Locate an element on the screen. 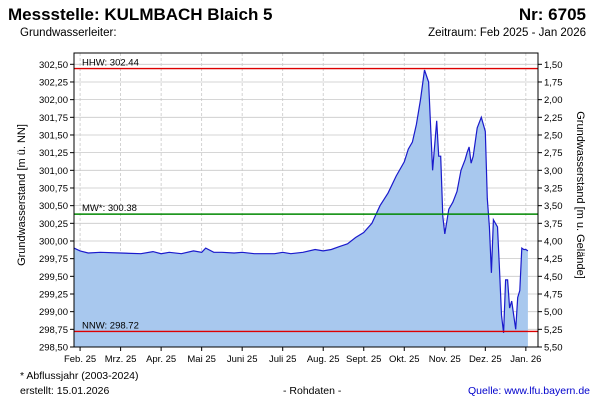  nnw-label: NNW: 298.72 is located at coordinates (110, 325).